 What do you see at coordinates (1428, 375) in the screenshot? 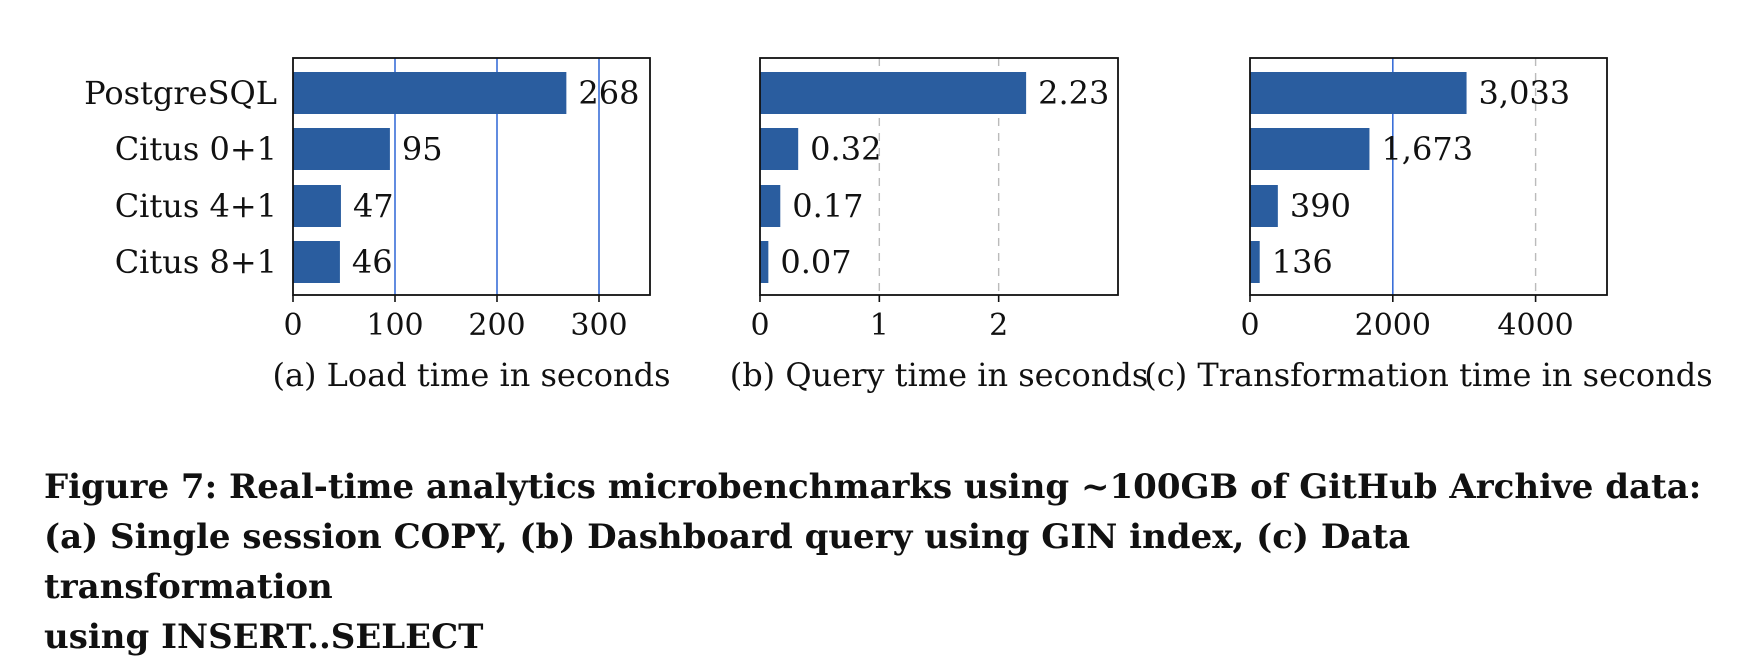
I see `panel-3-xlabel: (c) Transformation time in seconds` at bounding box center [1428, 375].